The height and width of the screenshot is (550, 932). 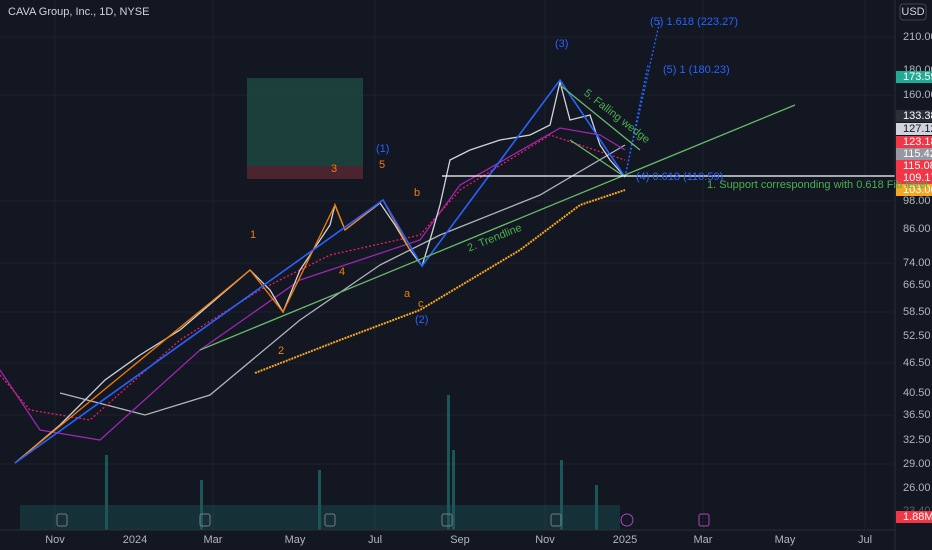 I want to click on price-badge-label: 133.38, so click(x=917, y=116).